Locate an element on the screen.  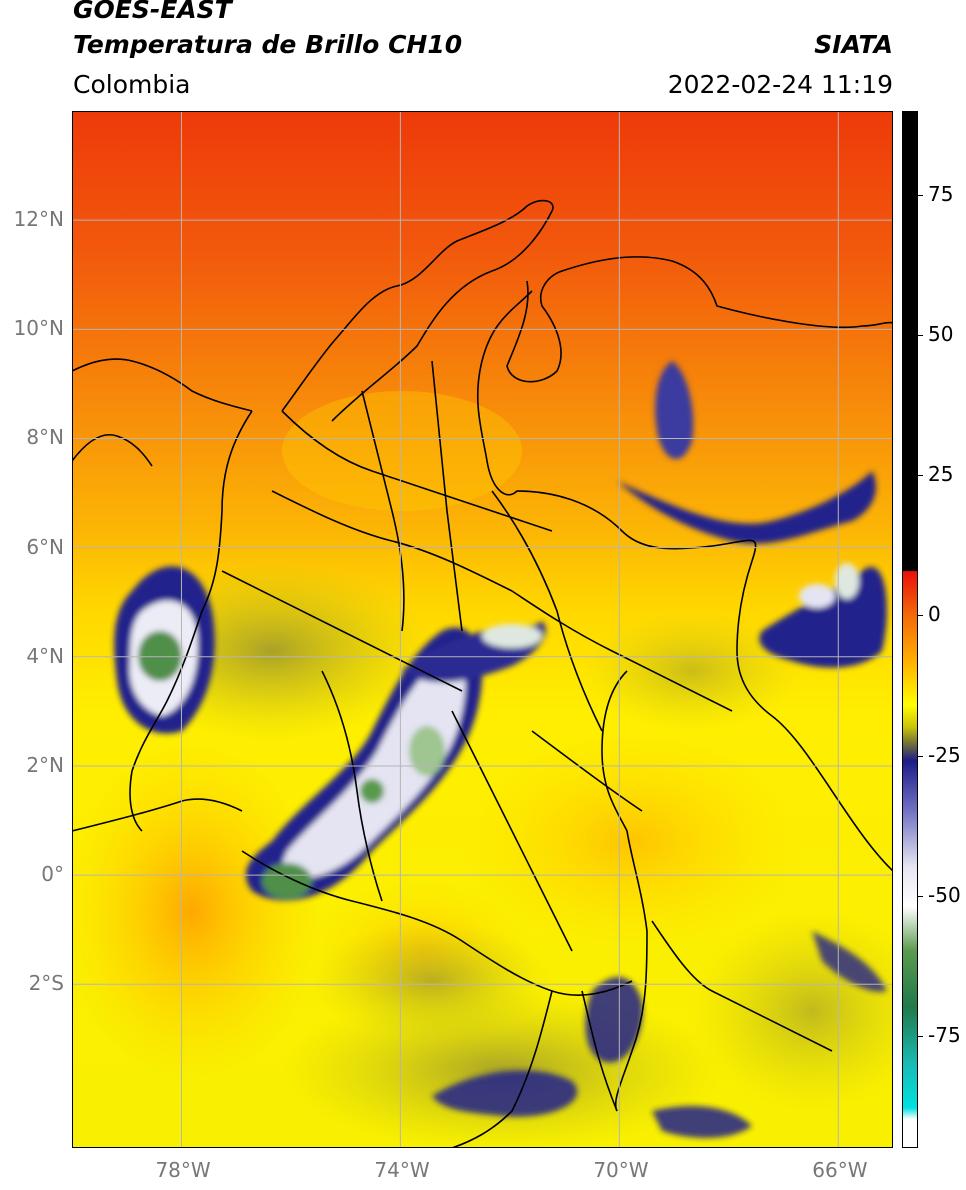
longitude-label: 70°W is located at coordinates (621, 1170).